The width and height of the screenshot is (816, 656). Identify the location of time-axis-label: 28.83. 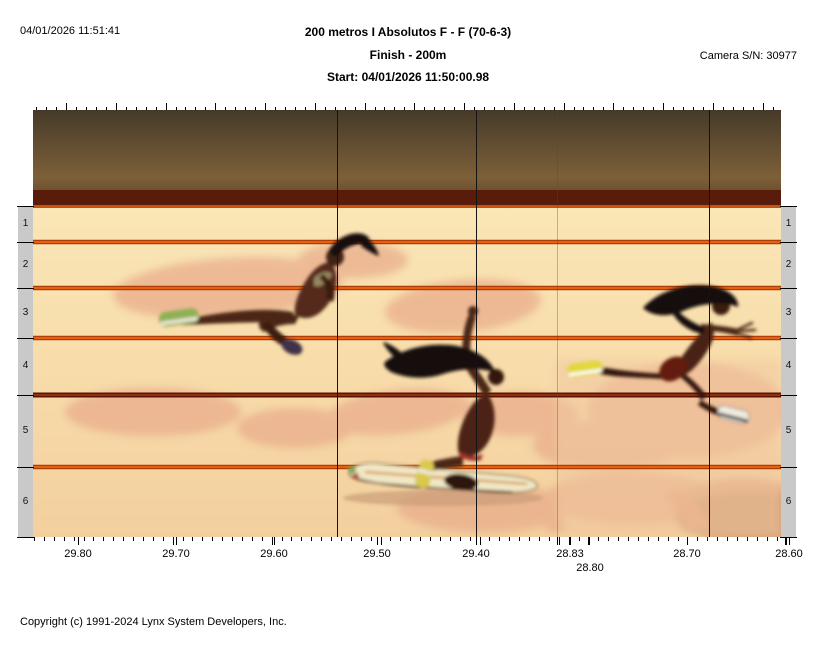
(570, 554).